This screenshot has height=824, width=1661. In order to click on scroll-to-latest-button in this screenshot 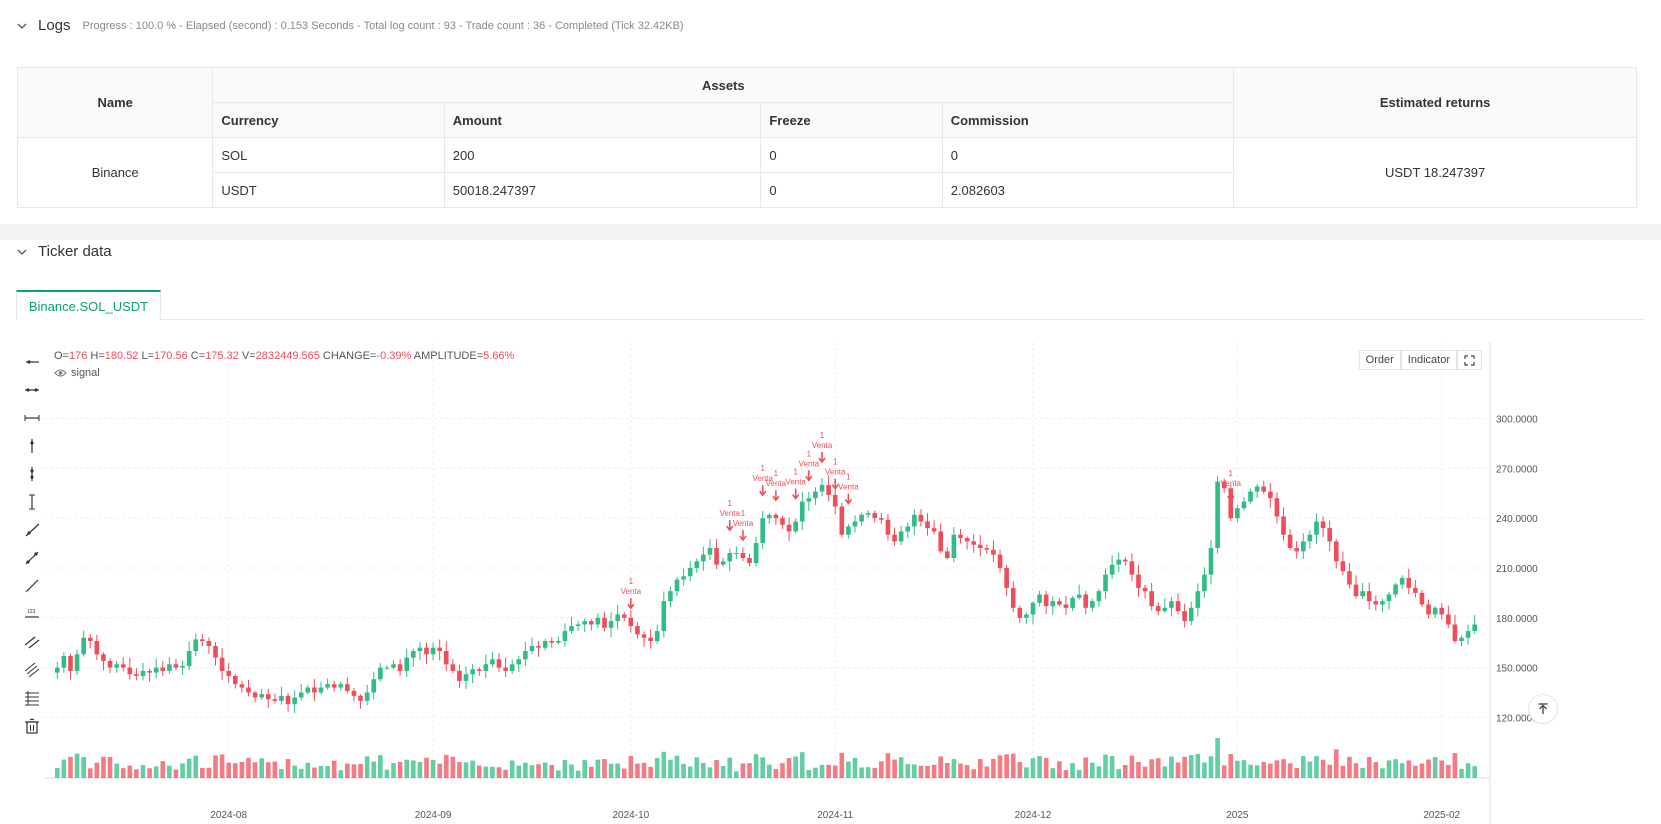, I will do `click(1543, 709)`.